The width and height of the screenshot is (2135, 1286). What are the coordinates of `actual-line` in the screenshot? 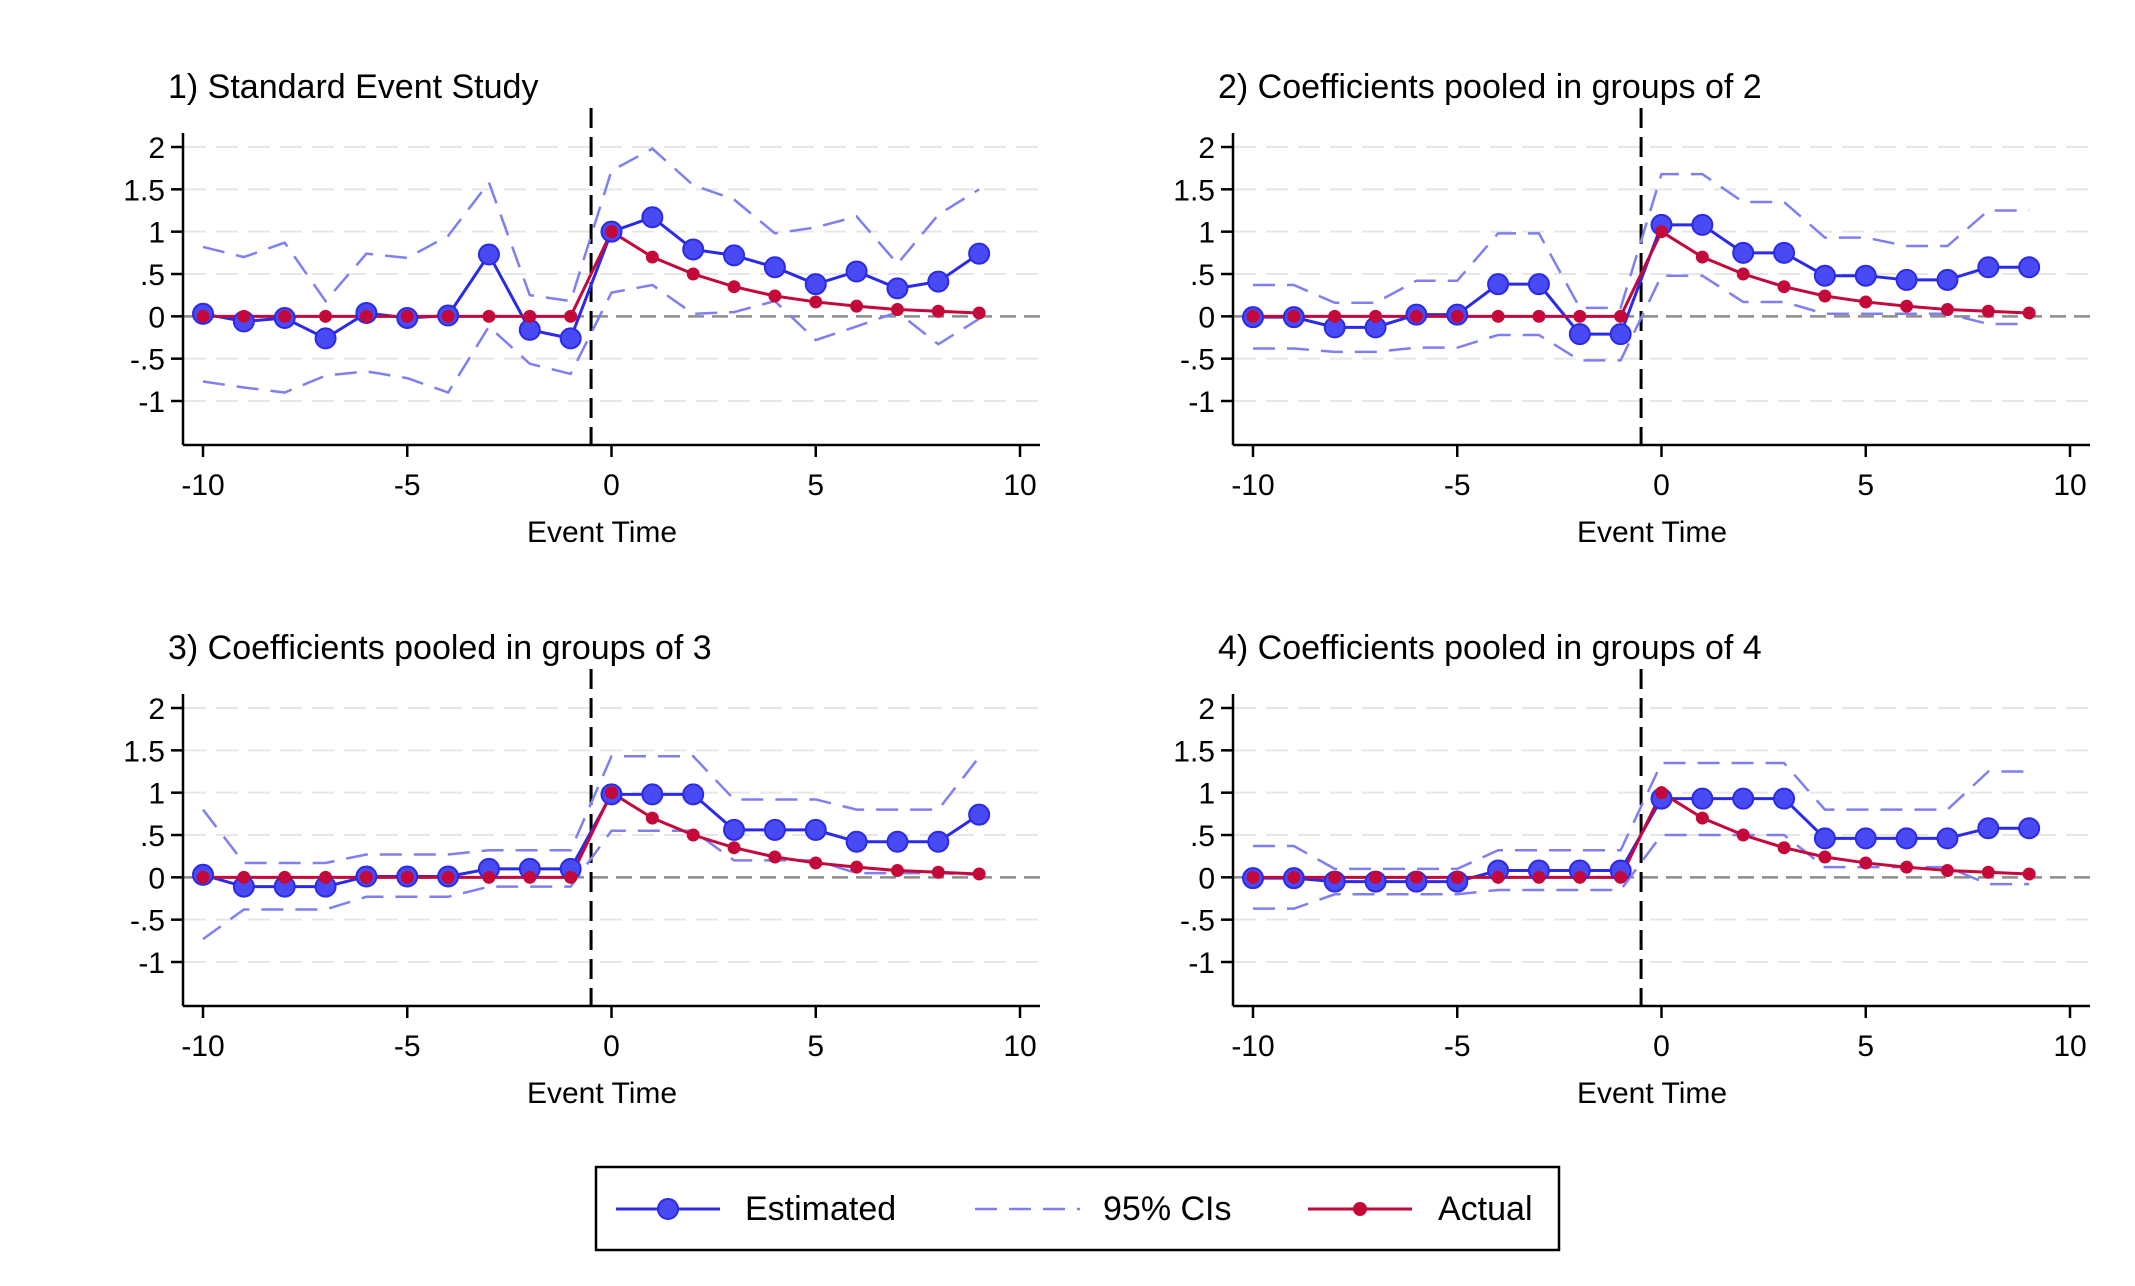 It's located at (591, 273).